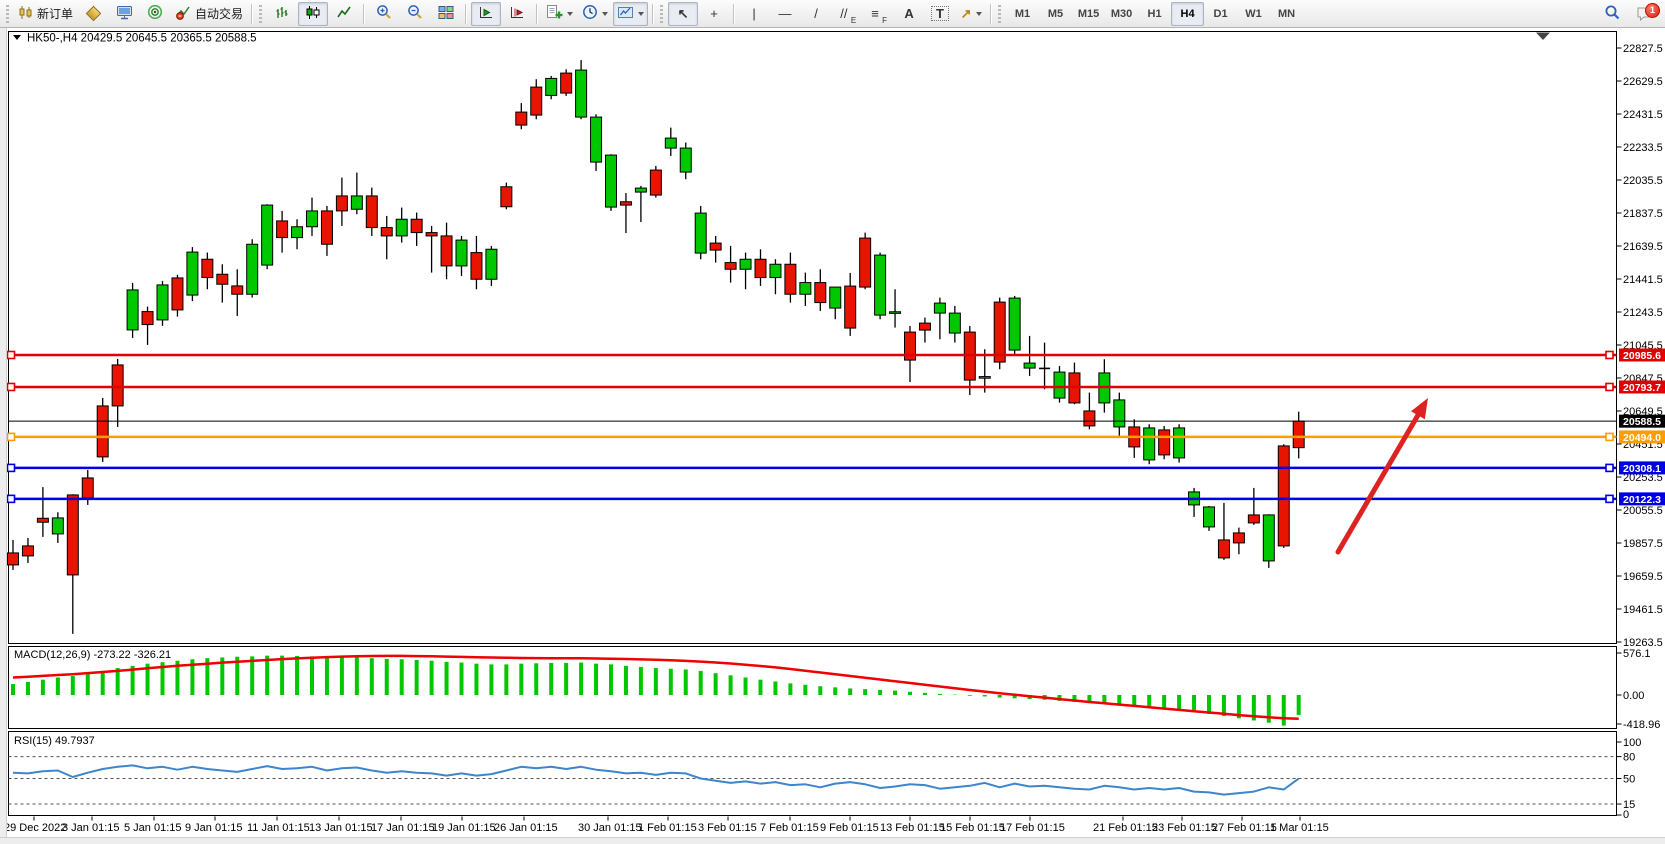 Image resolution: width=1665 pixels, height=844 pixels. What do you see at coordinates (971, 14) in the screenshot?
I see `arrows-tool-button: ↗` at bounding box center [971, 14].